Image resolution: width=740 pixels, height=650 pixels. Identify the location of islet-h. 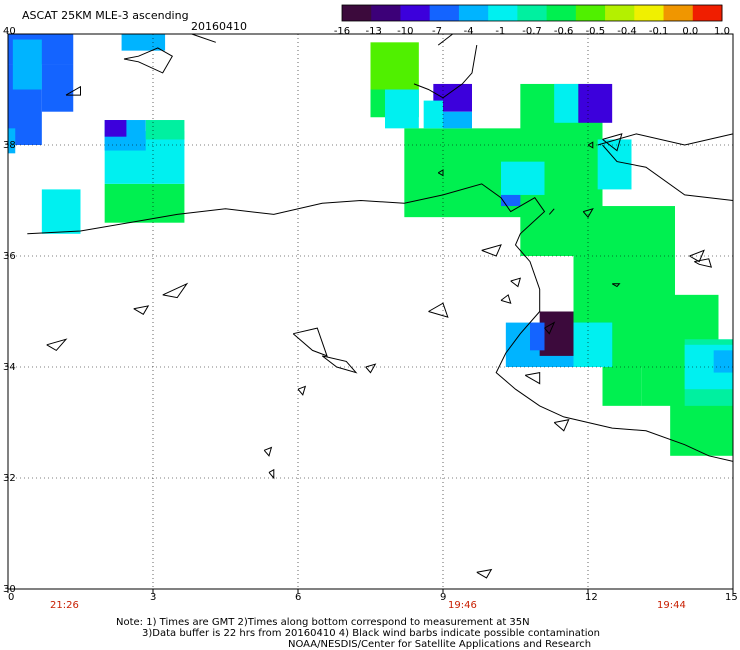
(302, 390).